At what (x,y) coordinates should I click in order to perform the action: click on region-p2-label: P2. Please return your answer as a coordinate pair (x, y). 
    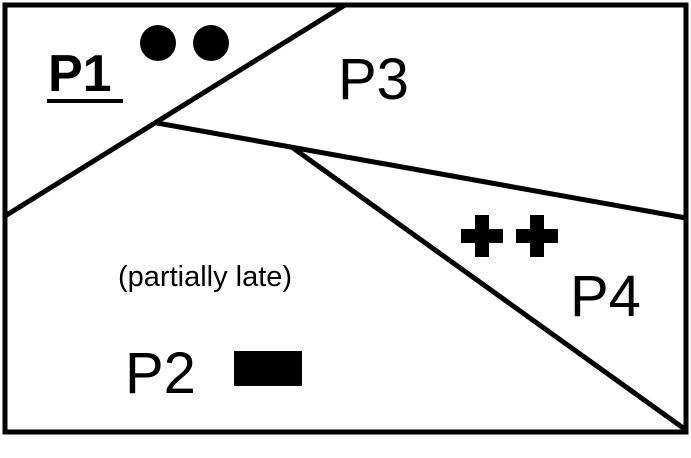
    Looking at the image, I should click on (160, 373).